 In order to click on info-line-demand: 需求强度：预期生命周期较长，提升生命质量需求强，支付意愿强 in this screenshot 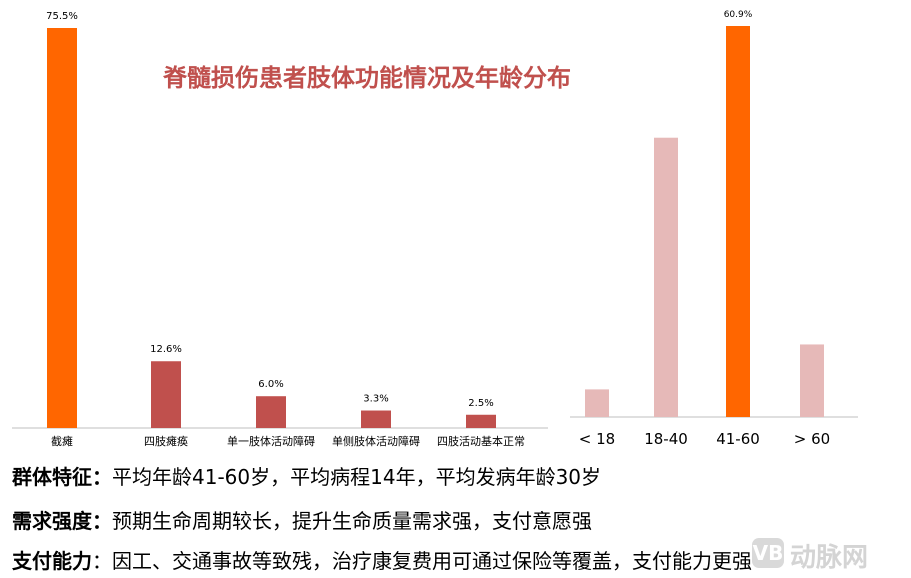, I will do `click(302, 519)`.